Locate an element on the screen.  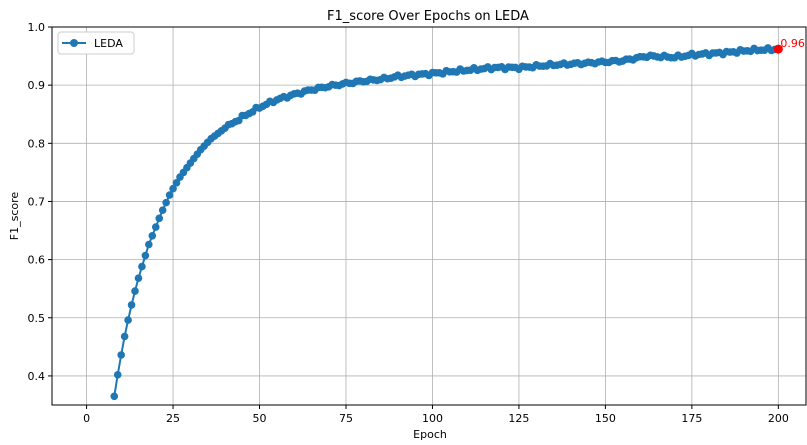
legend-label: LEDA is located at coordinates (108, 43).